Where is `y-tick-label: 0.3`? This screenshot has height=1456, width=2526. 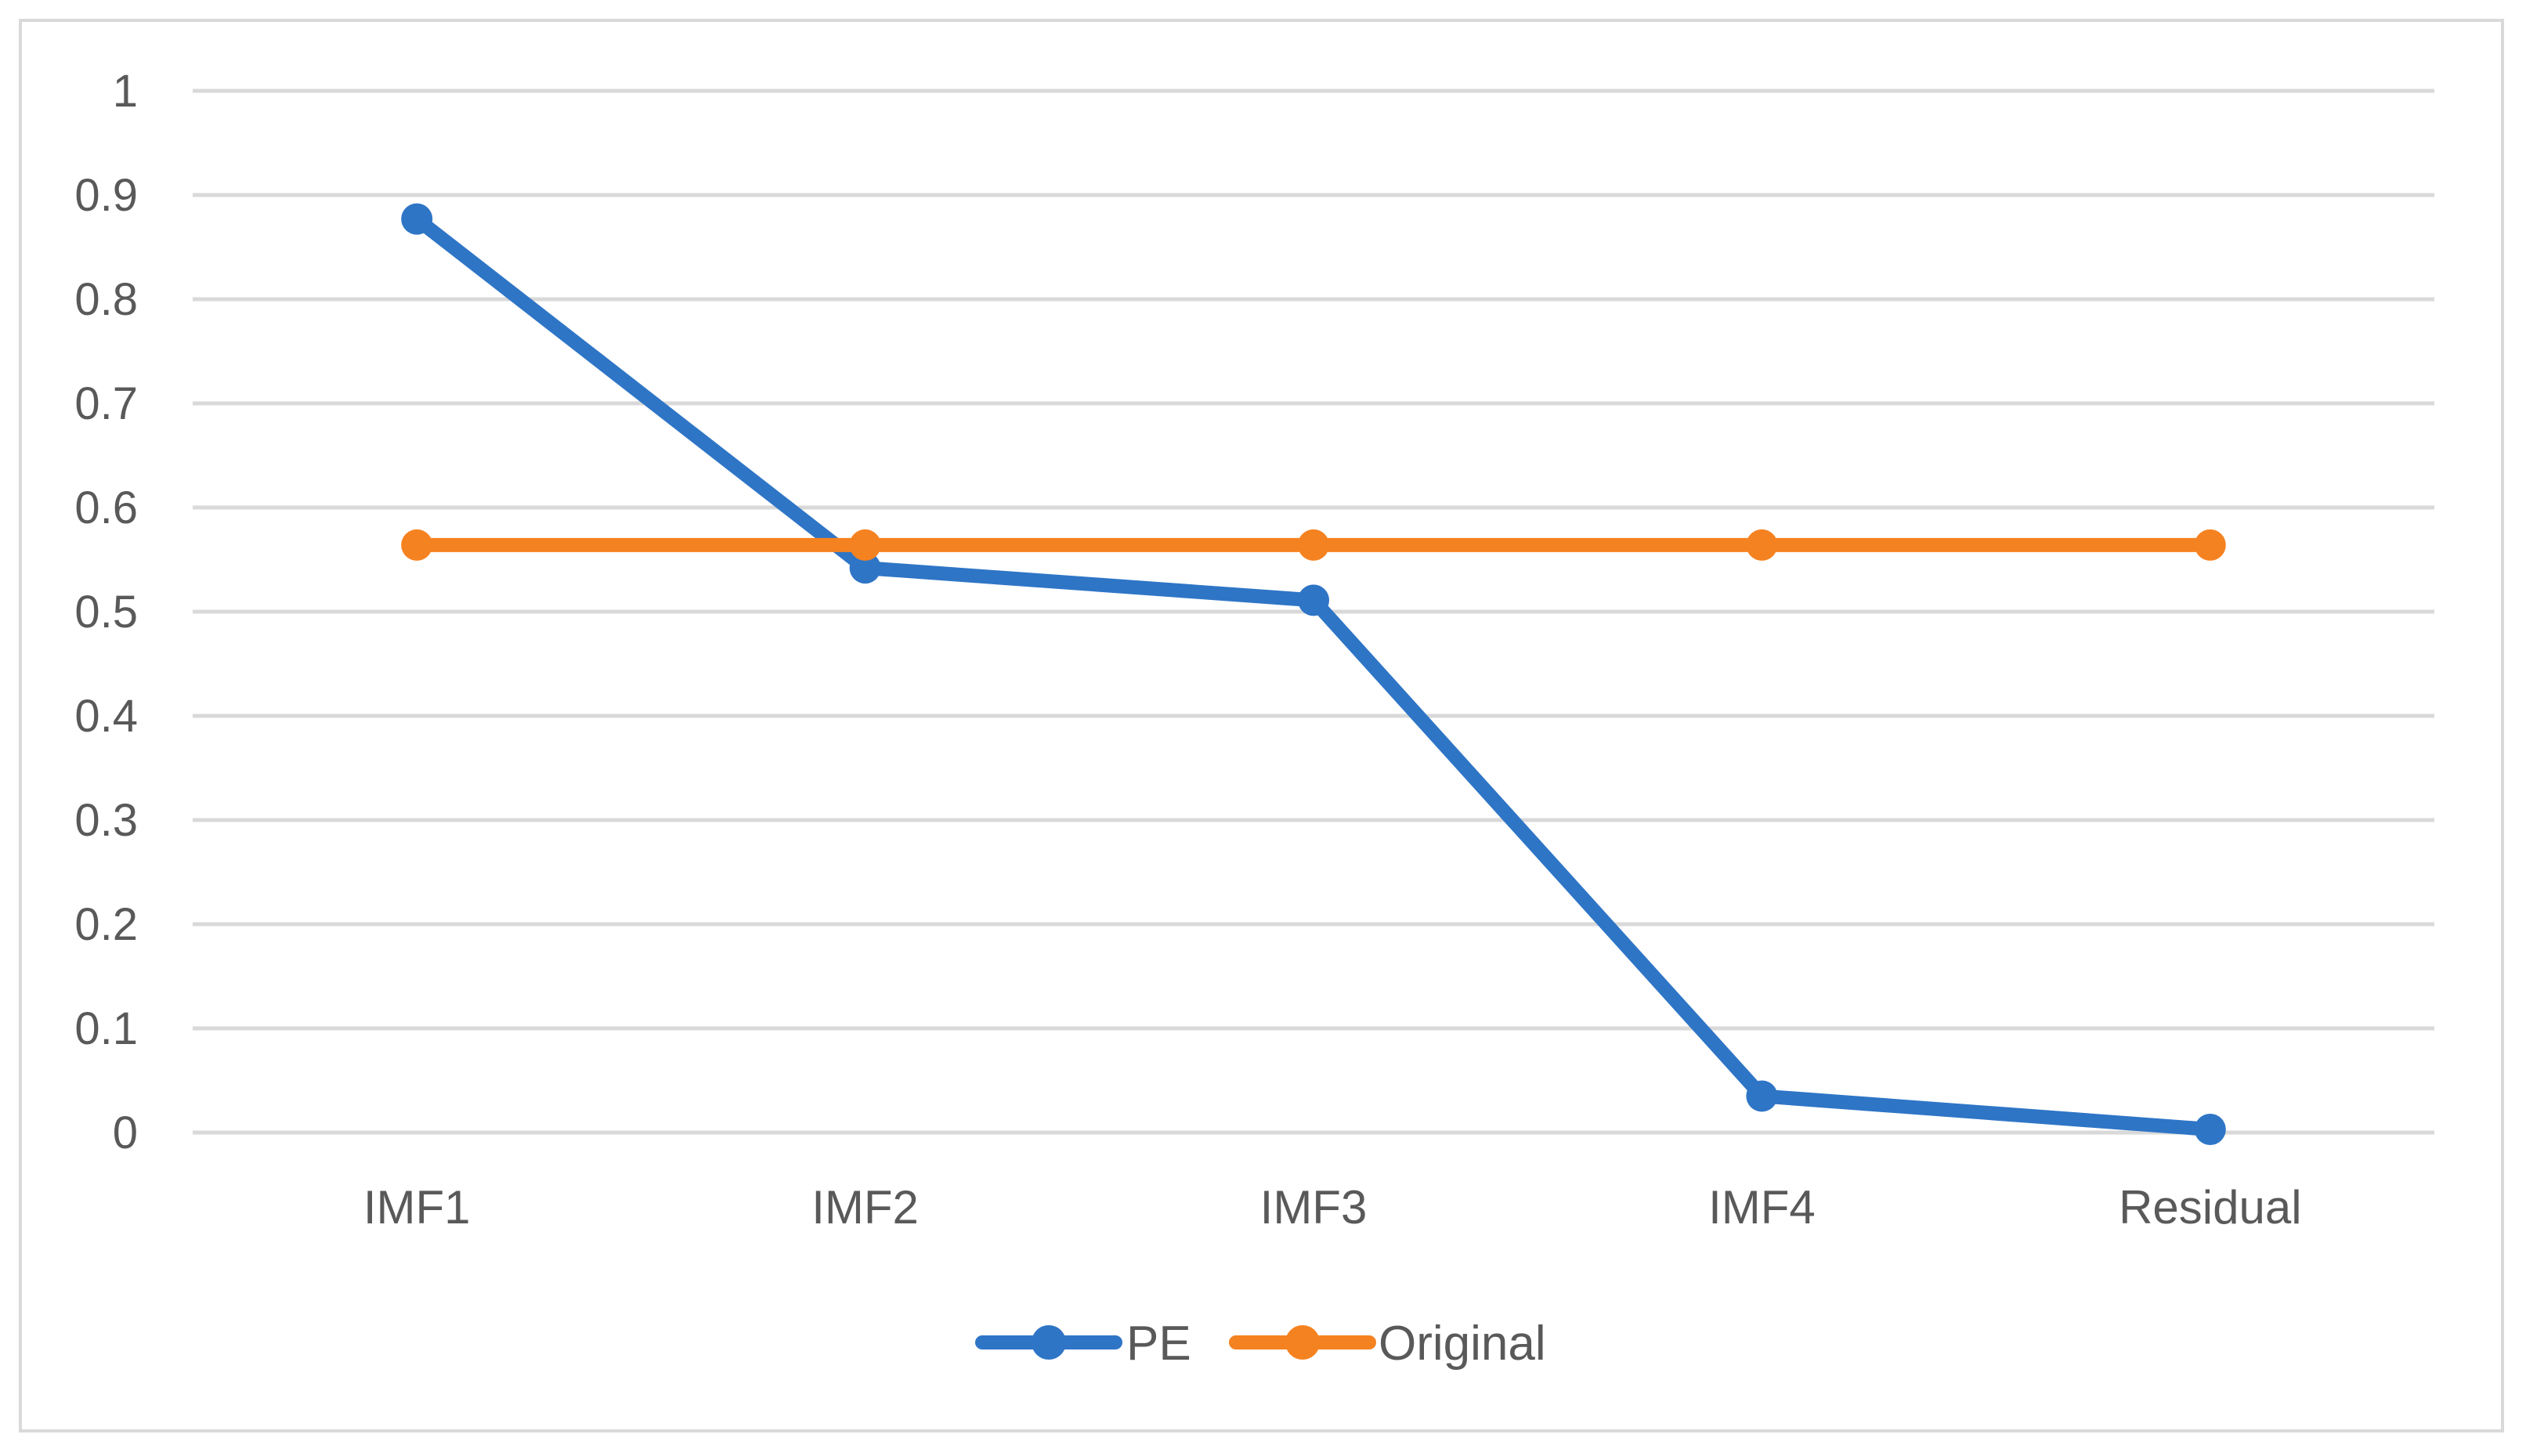
y-tick-label: 0.3 is located at coordinates (106, 820).